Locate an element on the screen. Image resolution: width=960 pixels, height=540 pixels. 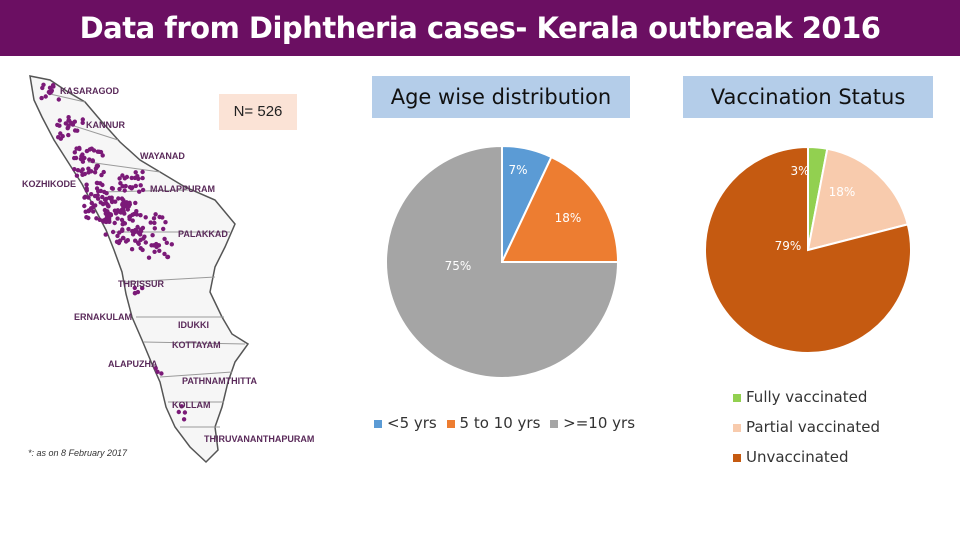
district-label: KOLLAM is located at coordinates (191, 405).